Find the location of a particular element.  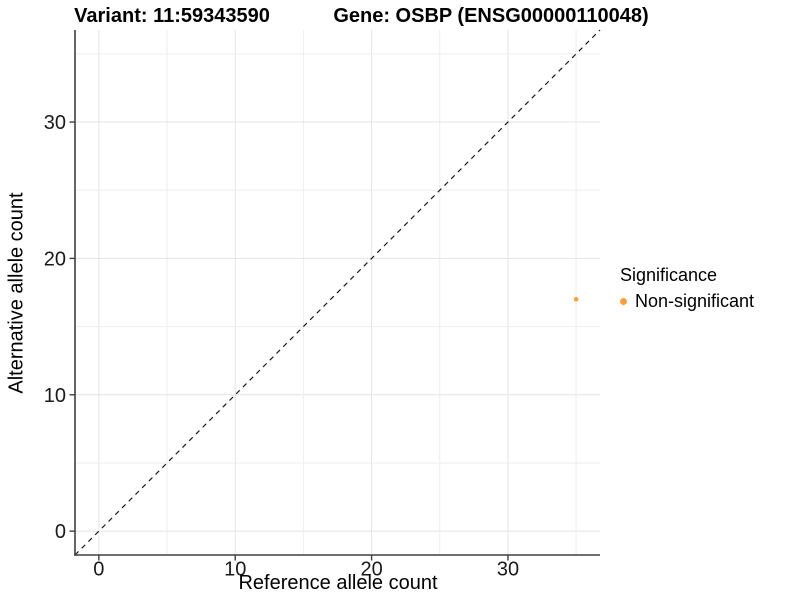

plot-title-gene: Gene: OSBP (ENSG00000110048) is located at coordinates (491, 16).